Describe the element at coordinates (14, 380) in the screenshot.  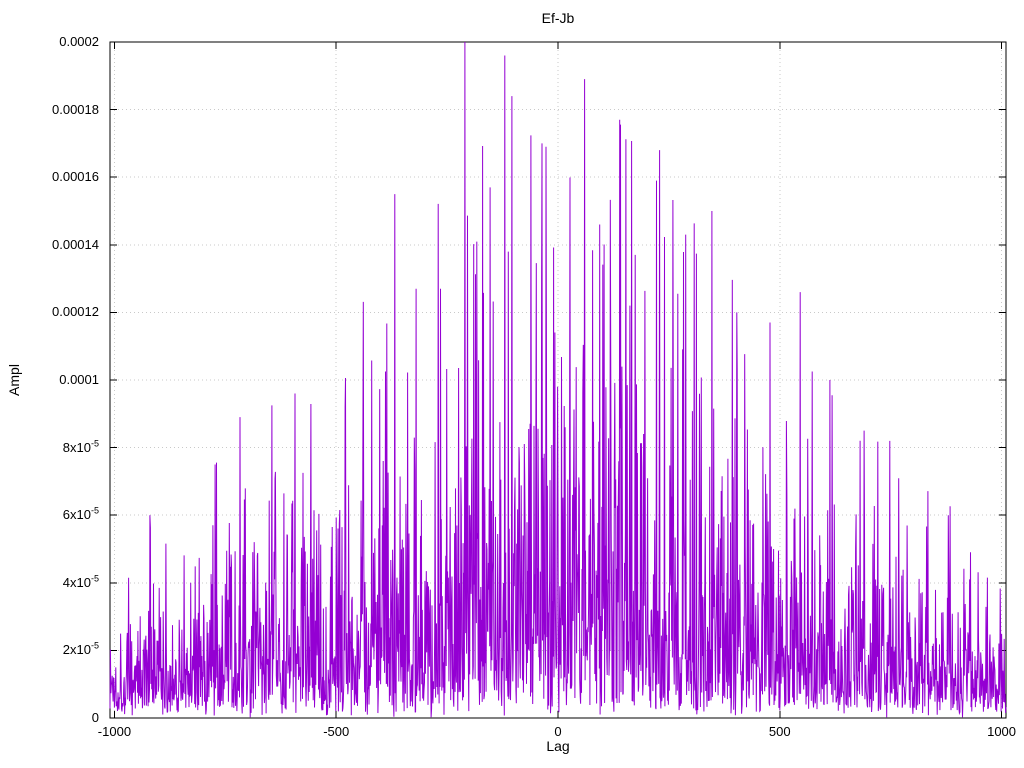
I see `y-axis-label: Ampl` at that location.